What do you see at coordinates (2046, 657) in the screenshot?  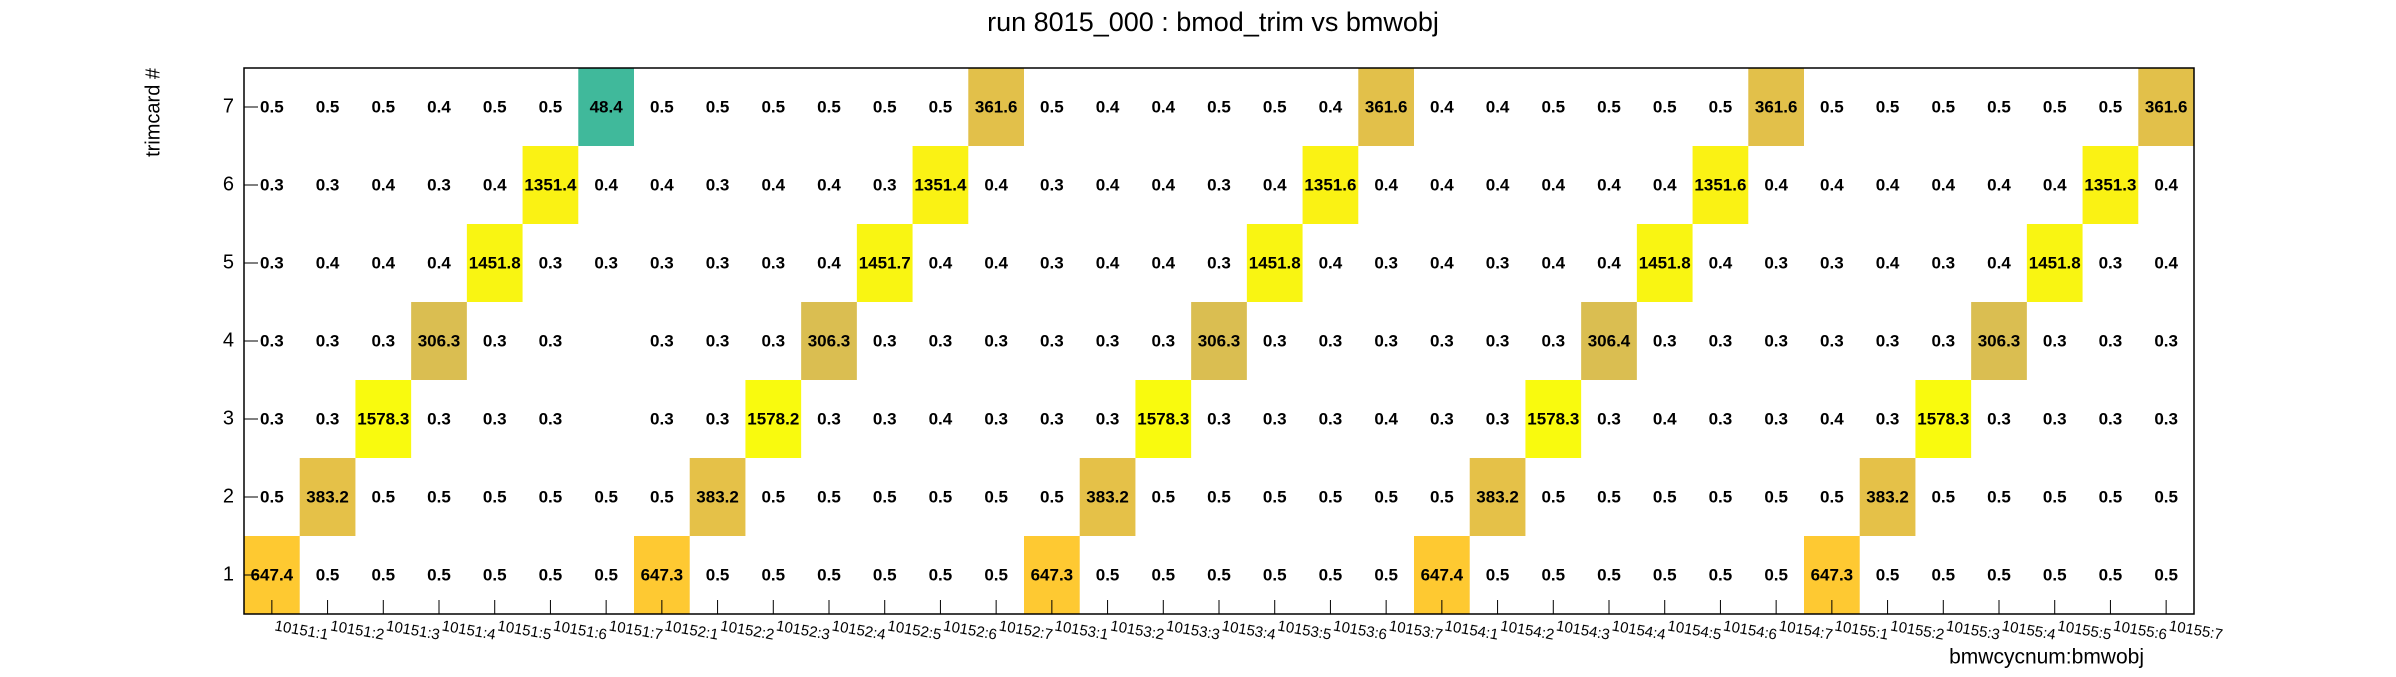 I see `x-axis-label: bmwcycnum:bmwobj` at bounding box center [2046, 657].